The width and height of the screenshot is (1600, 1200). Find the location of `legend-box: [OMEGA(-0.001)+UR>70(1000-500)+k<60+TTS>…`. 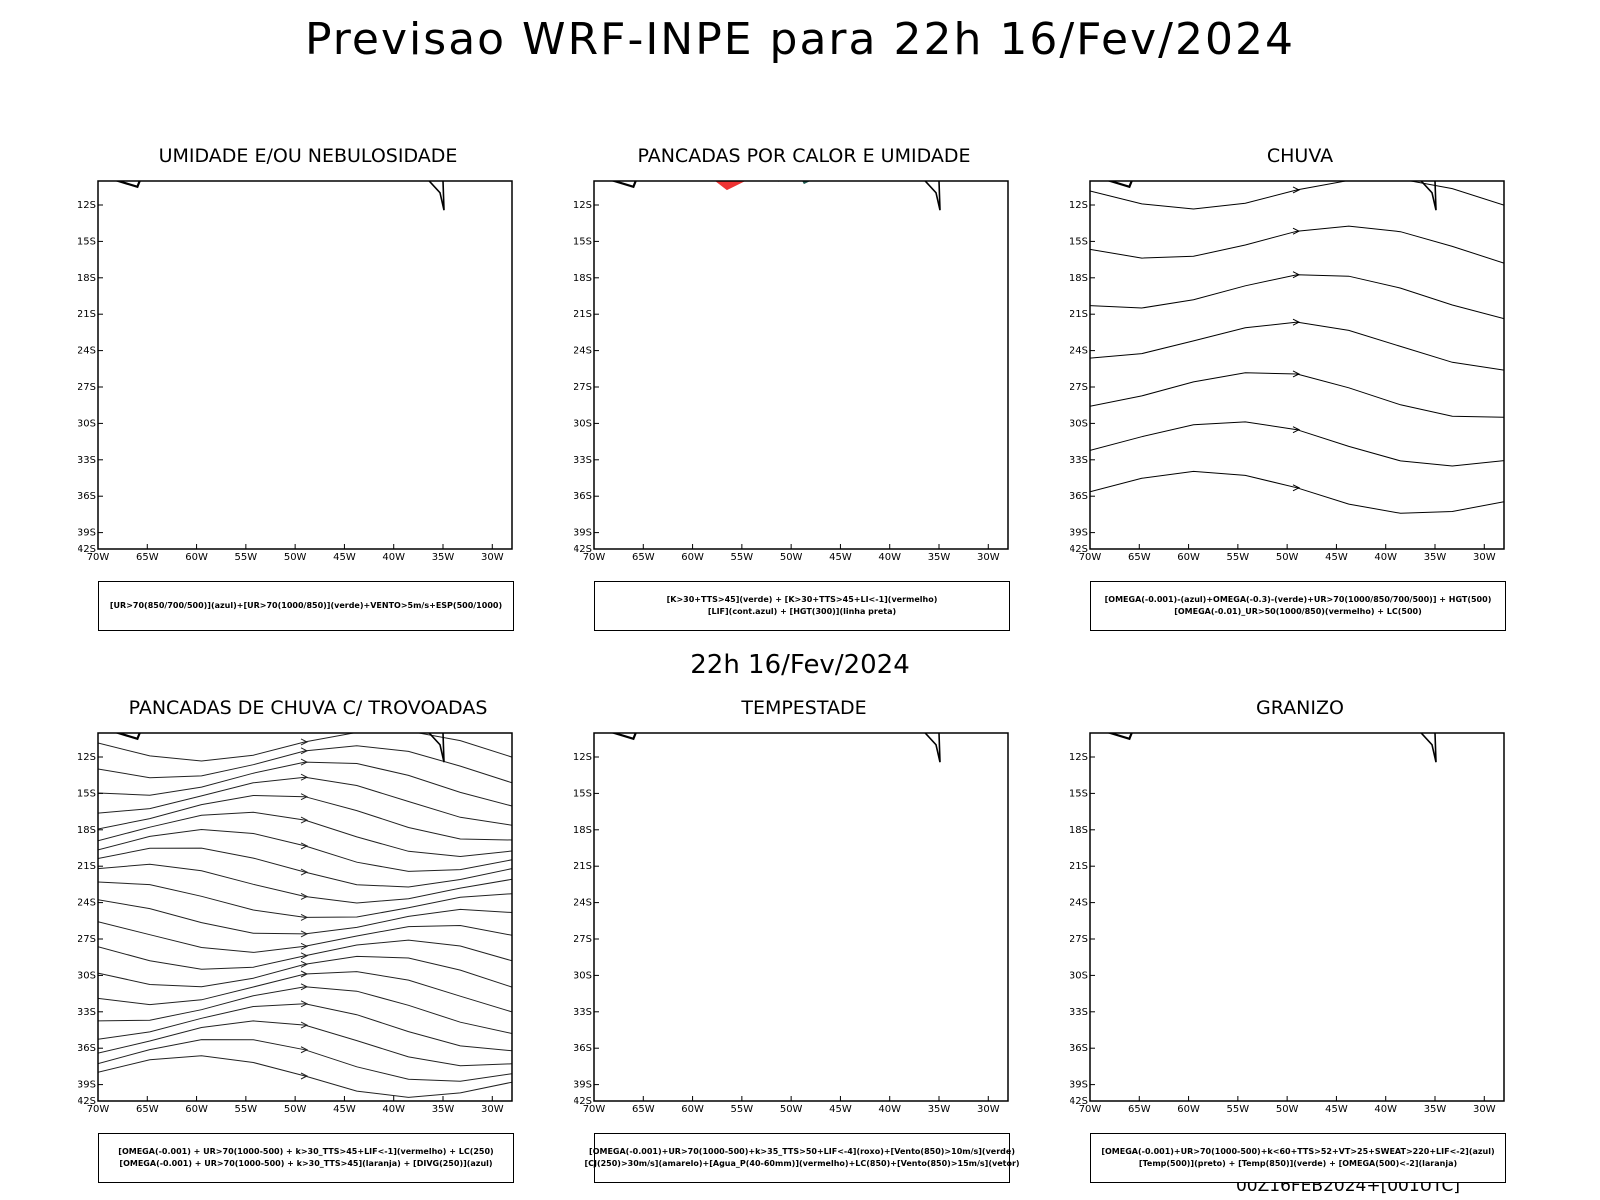

legend-box: [OMEGA(-0.001)+UR>70(1000-500)+k<60+TTS>… is located at coordinates (1298, 1158).